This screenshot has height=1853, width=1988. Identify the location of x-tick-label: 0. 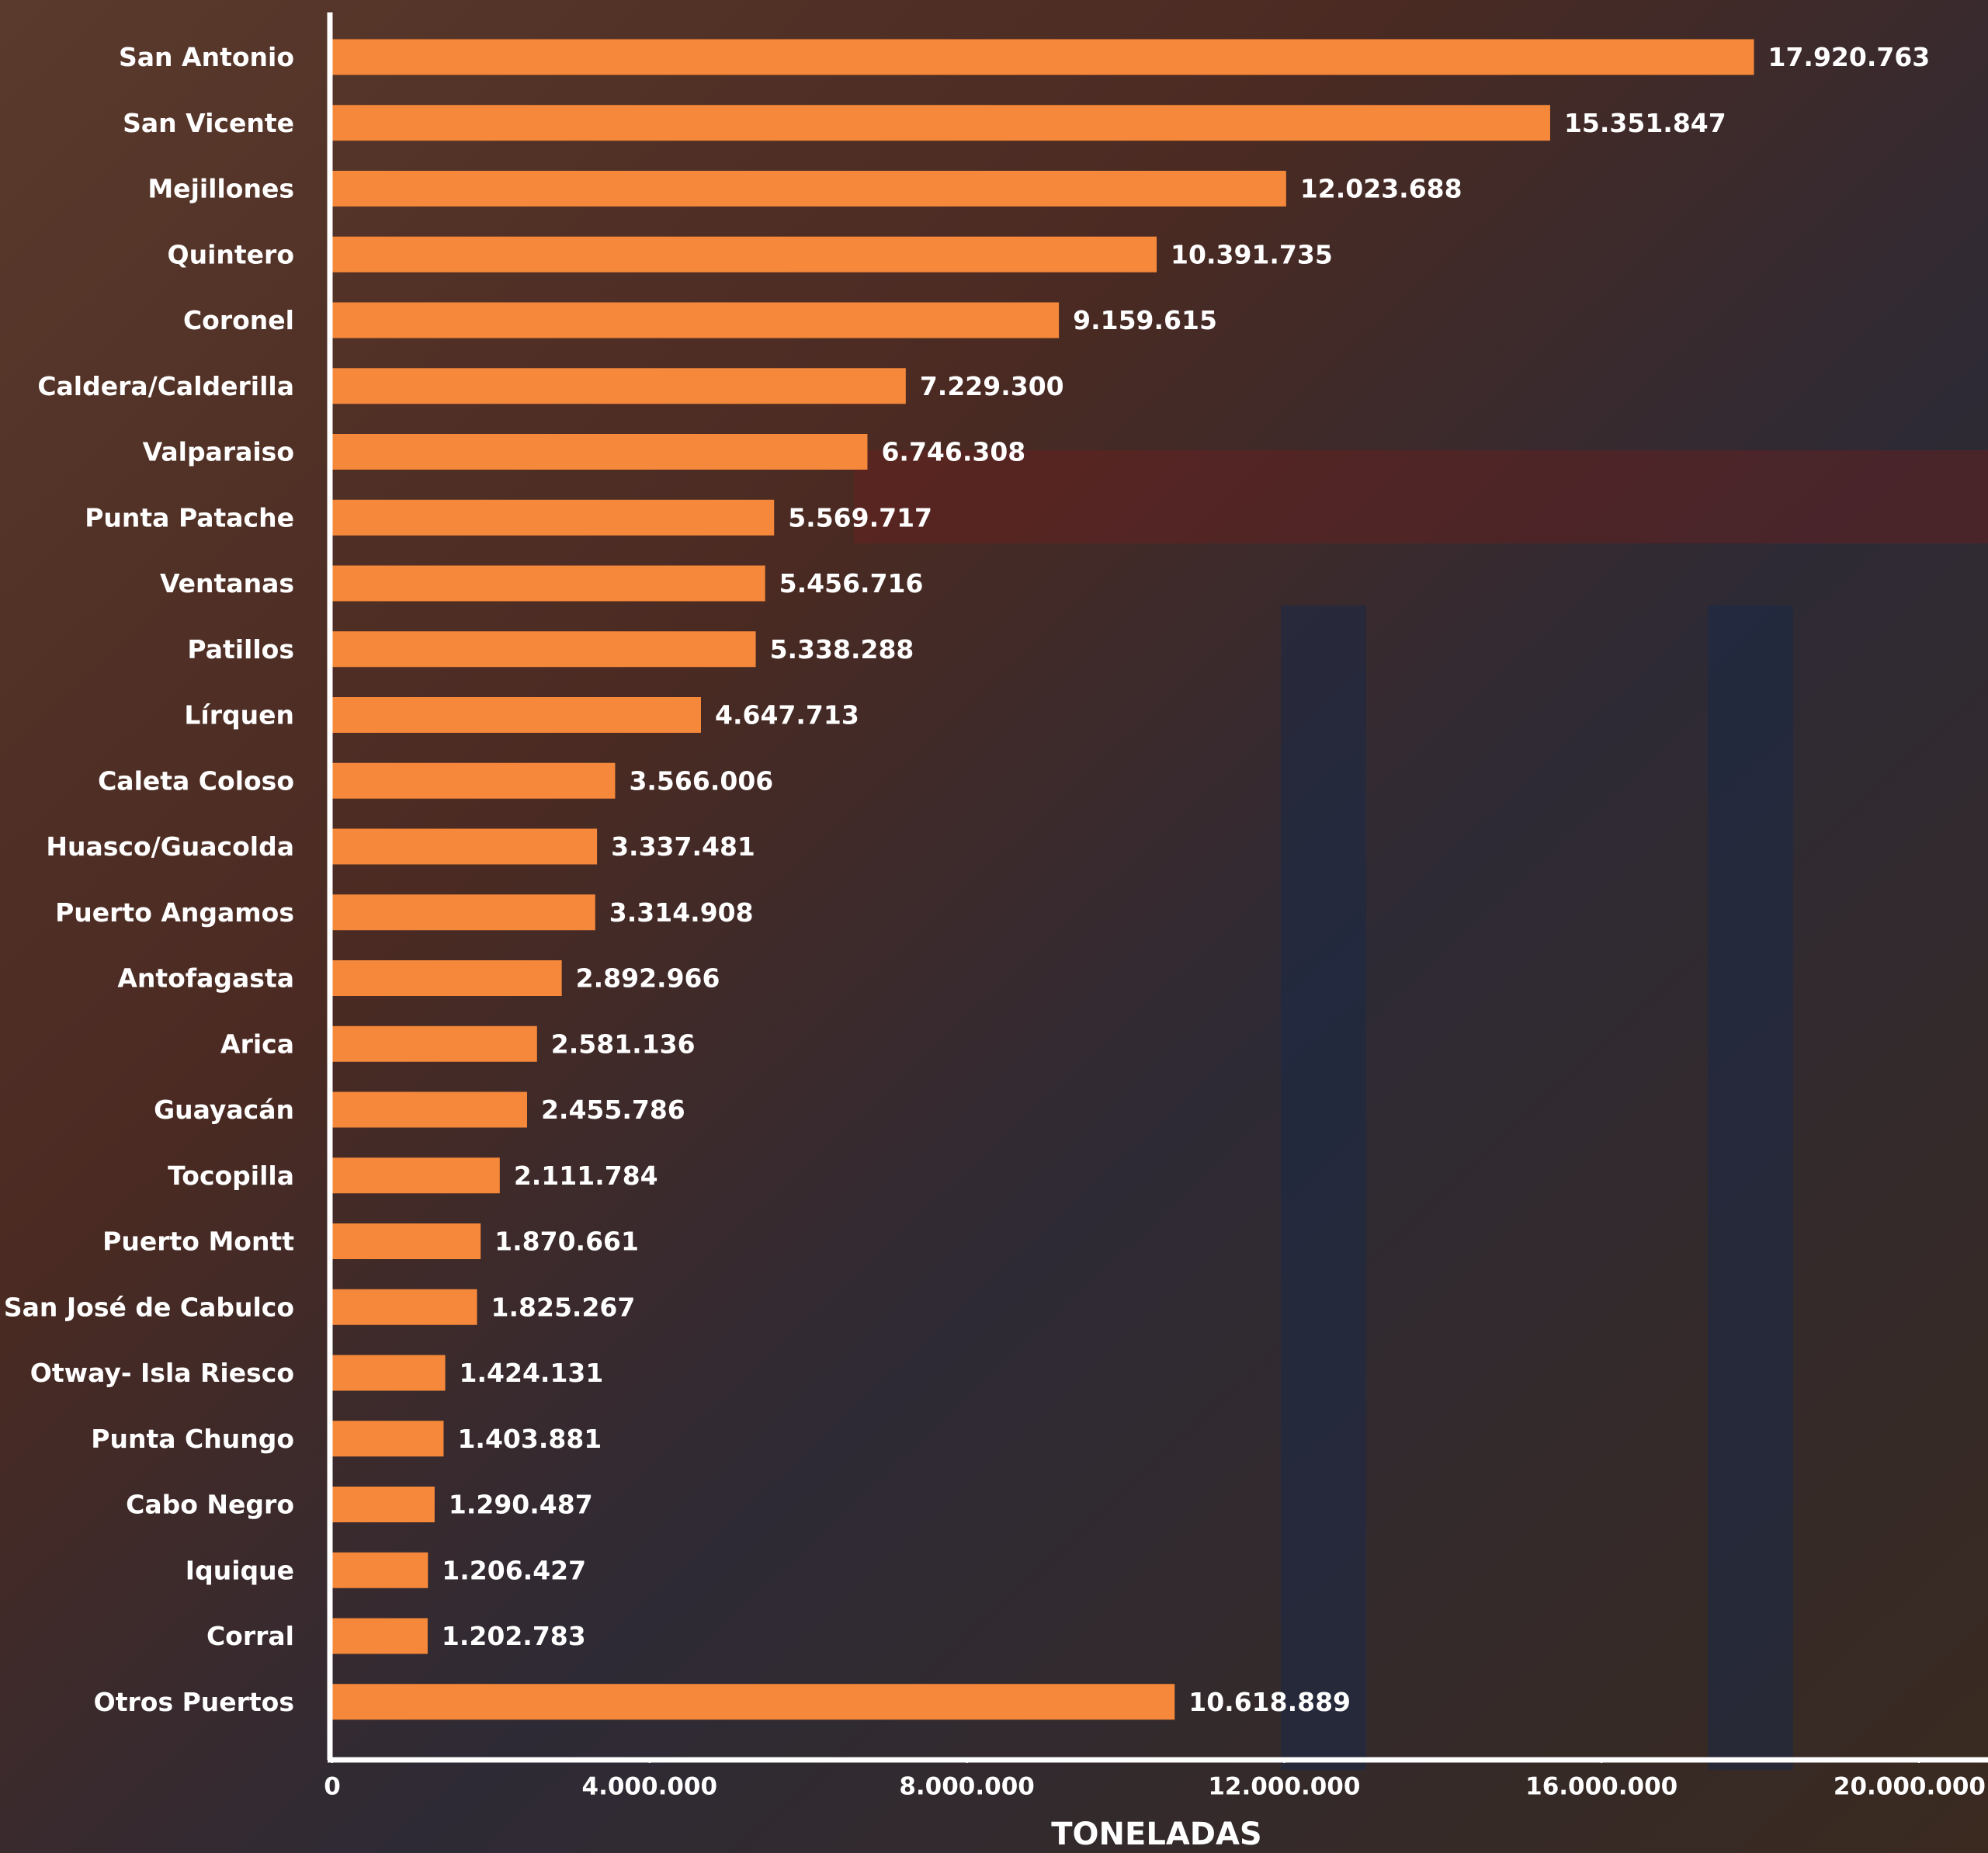
(332, 1787).